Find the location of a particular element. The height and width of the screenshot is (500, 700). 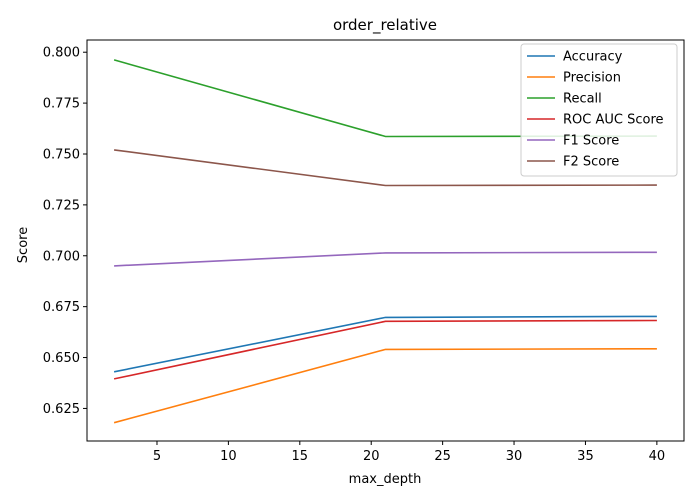

x-tick-label: 25 is located at coordinates (442, 456).